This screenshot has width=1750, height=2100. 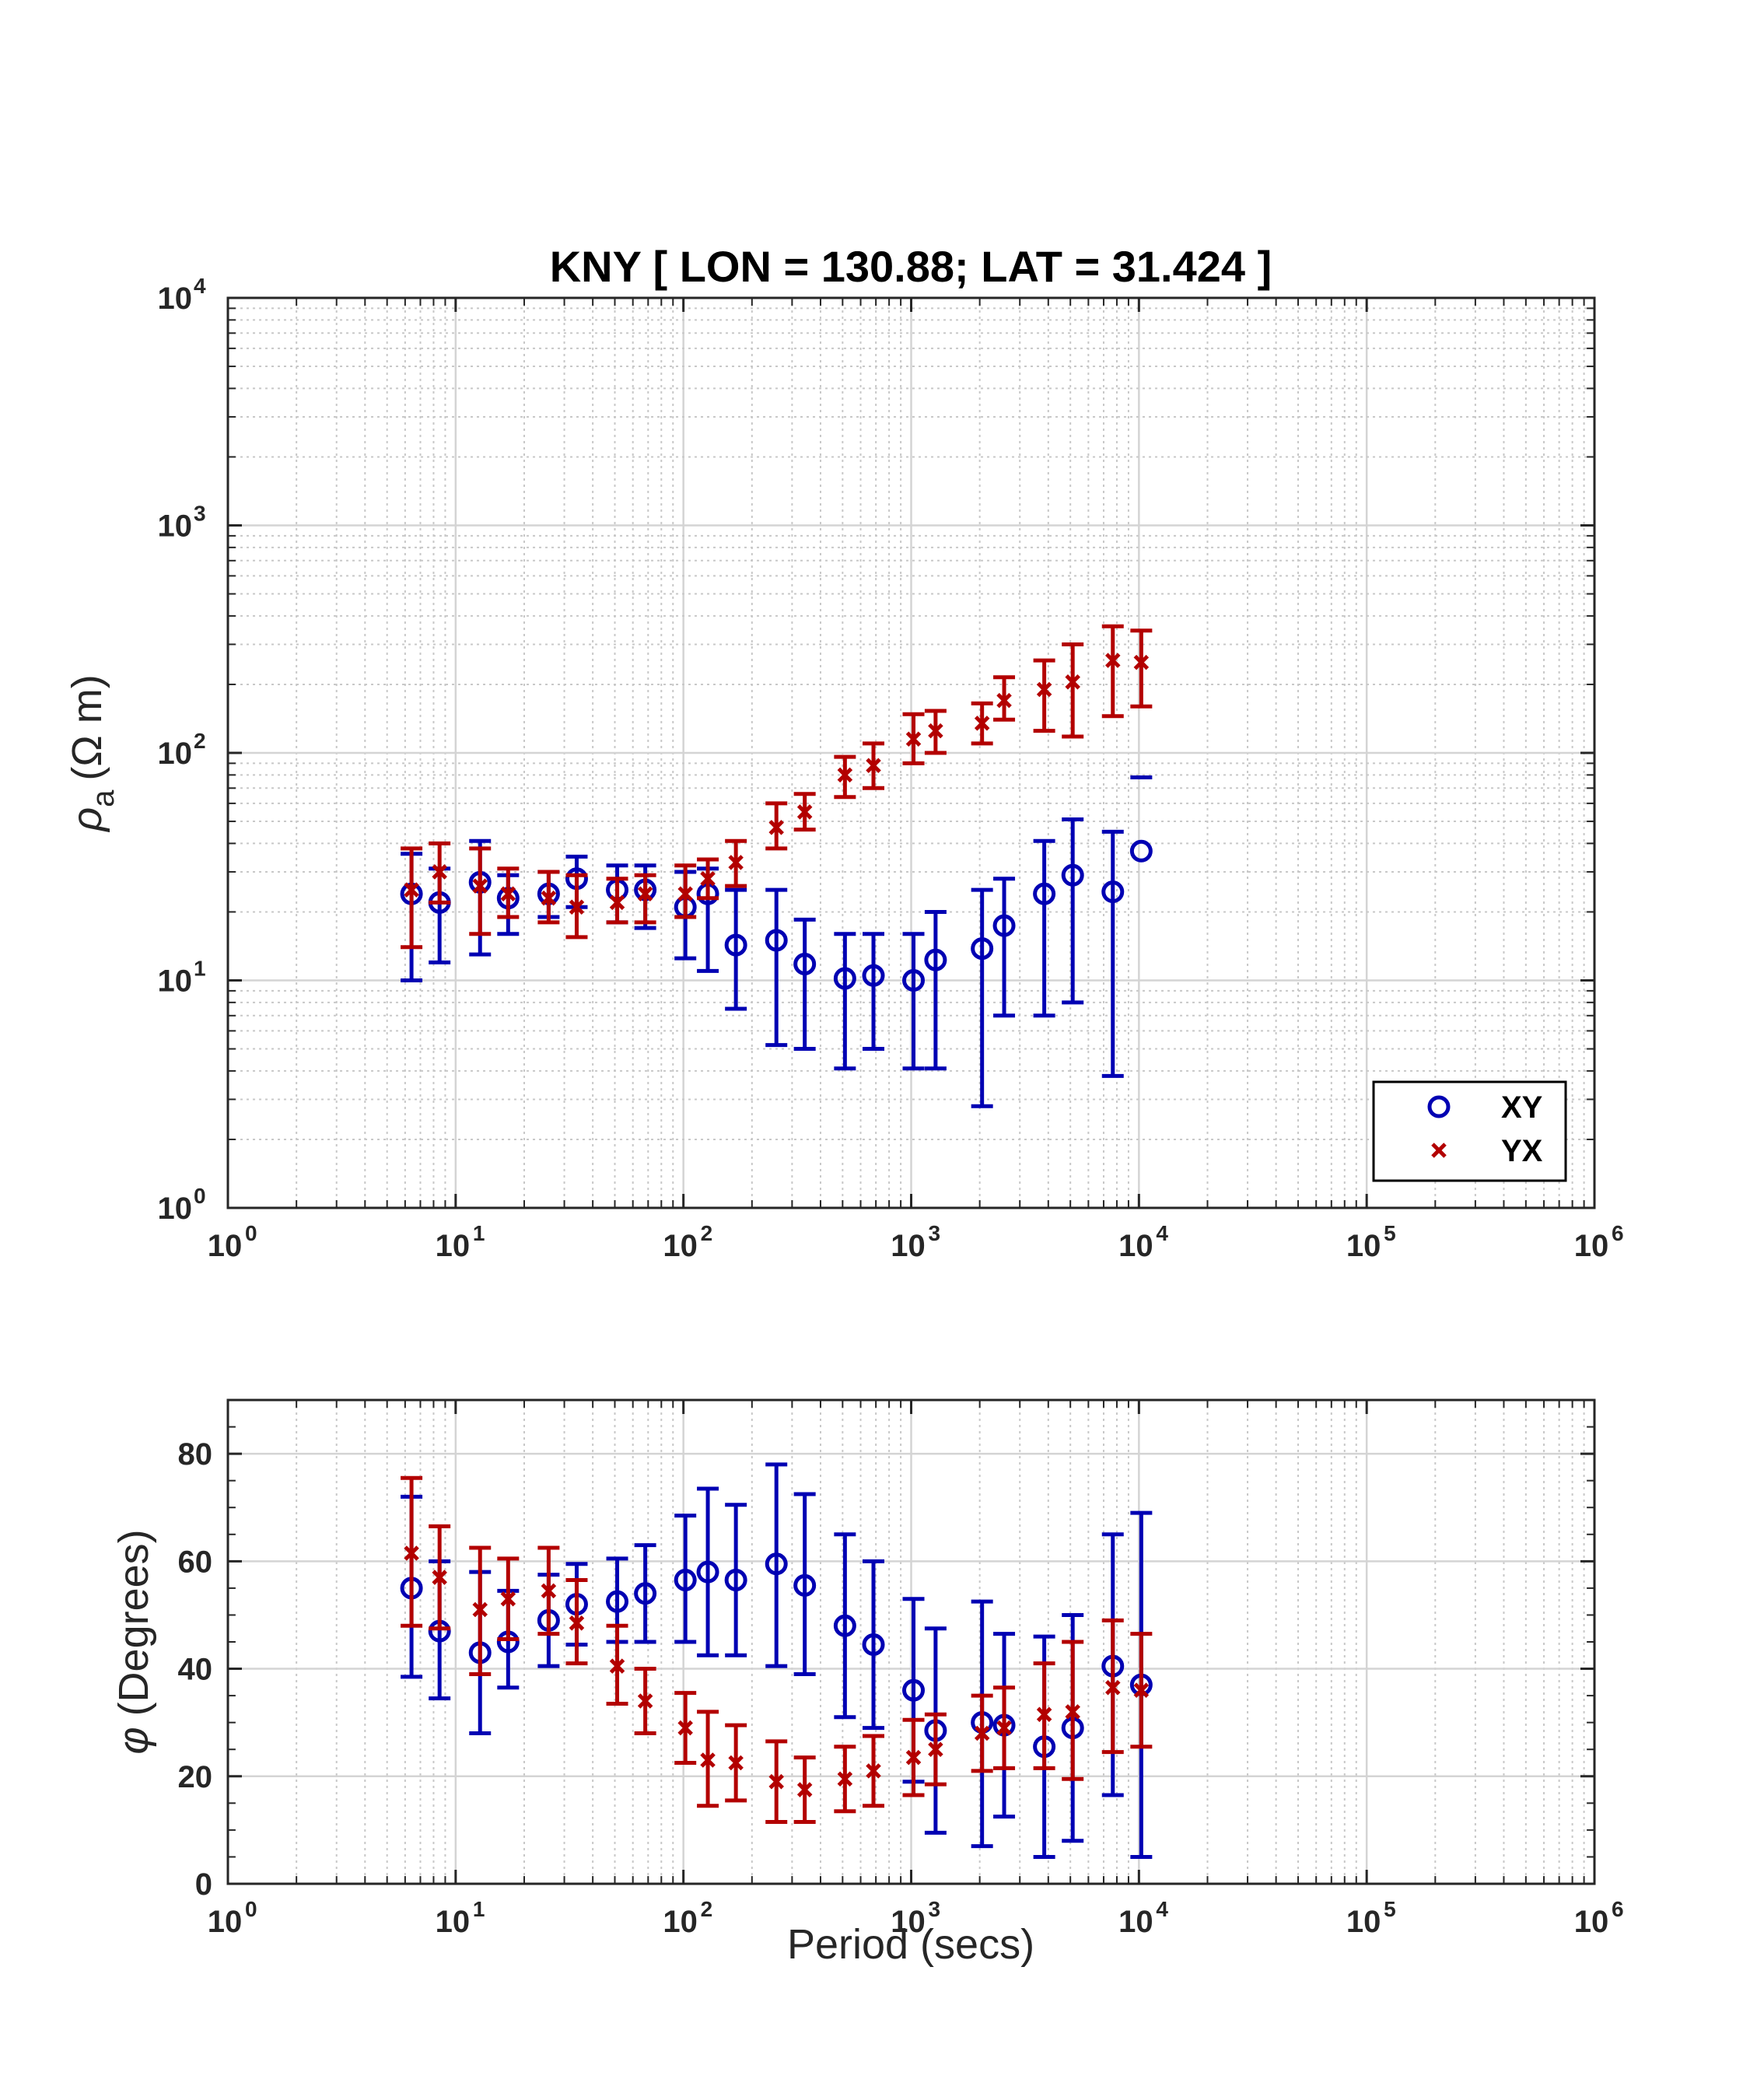 I want to click on legend-xy-label: XY, so click(x=1522, y=1108).